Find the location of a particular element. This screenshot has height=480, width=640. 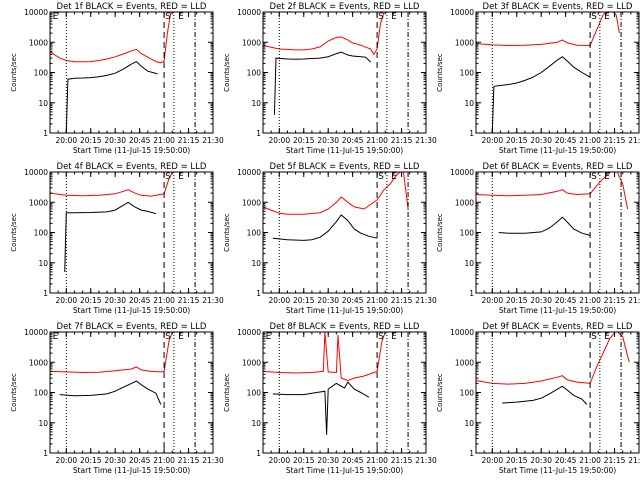

panel-title: Det 2f BLACK = Events, RED = LLD is located at coordinates (345, 7).